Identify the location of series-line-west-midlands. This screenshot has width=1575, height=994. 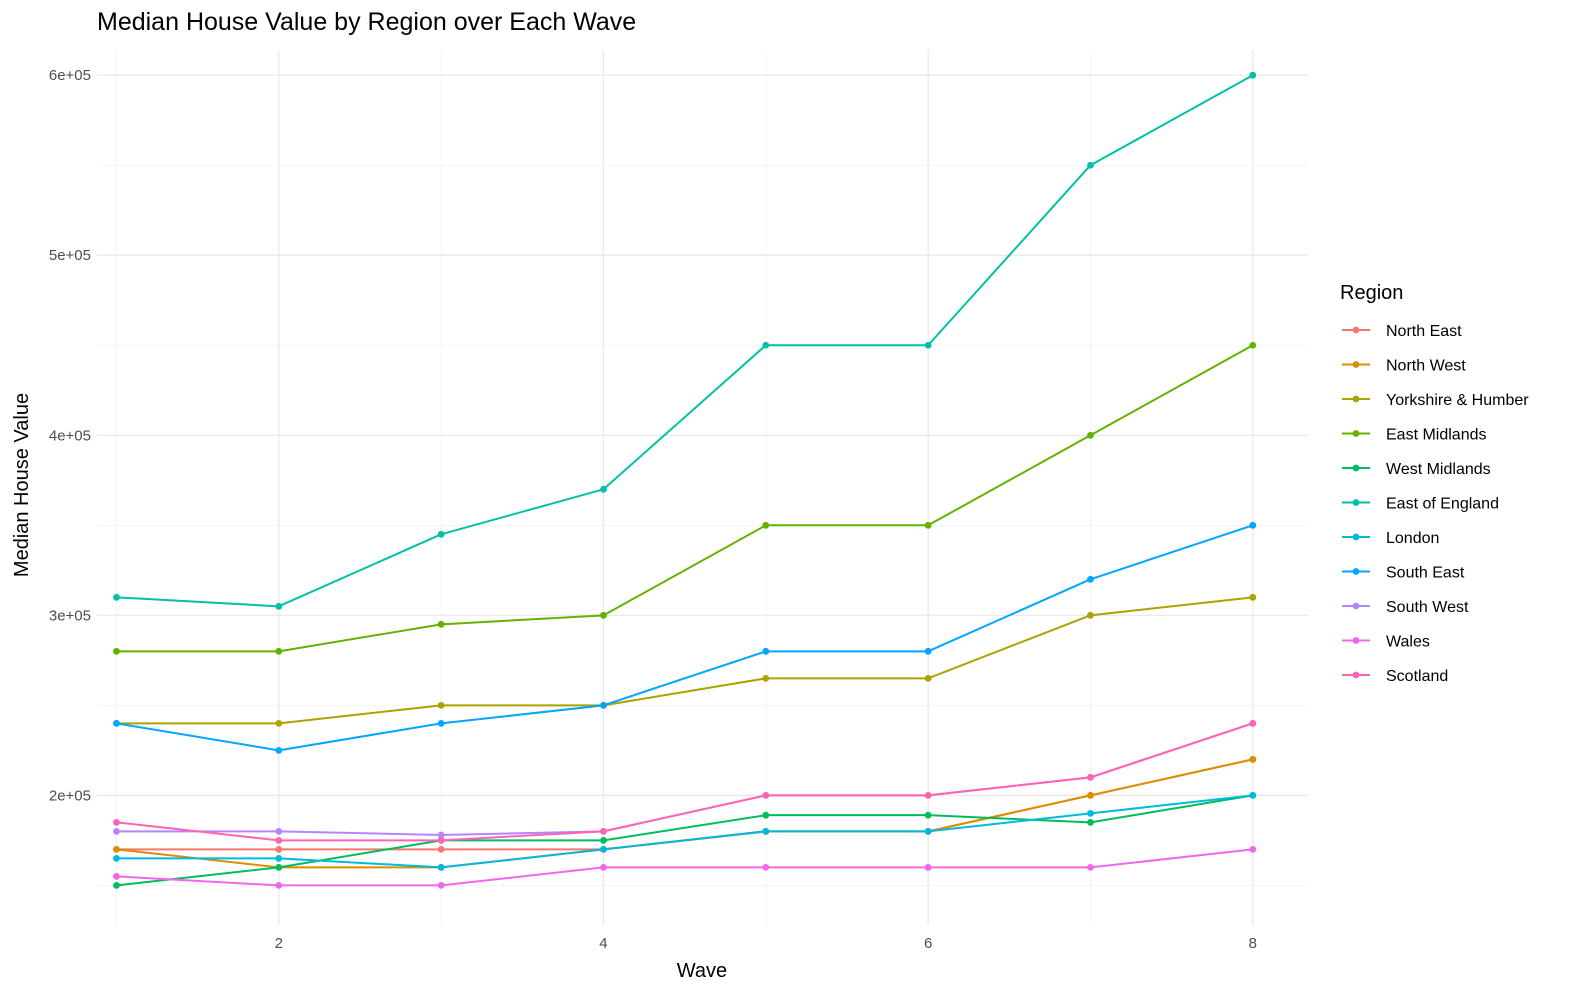
(684, 840).